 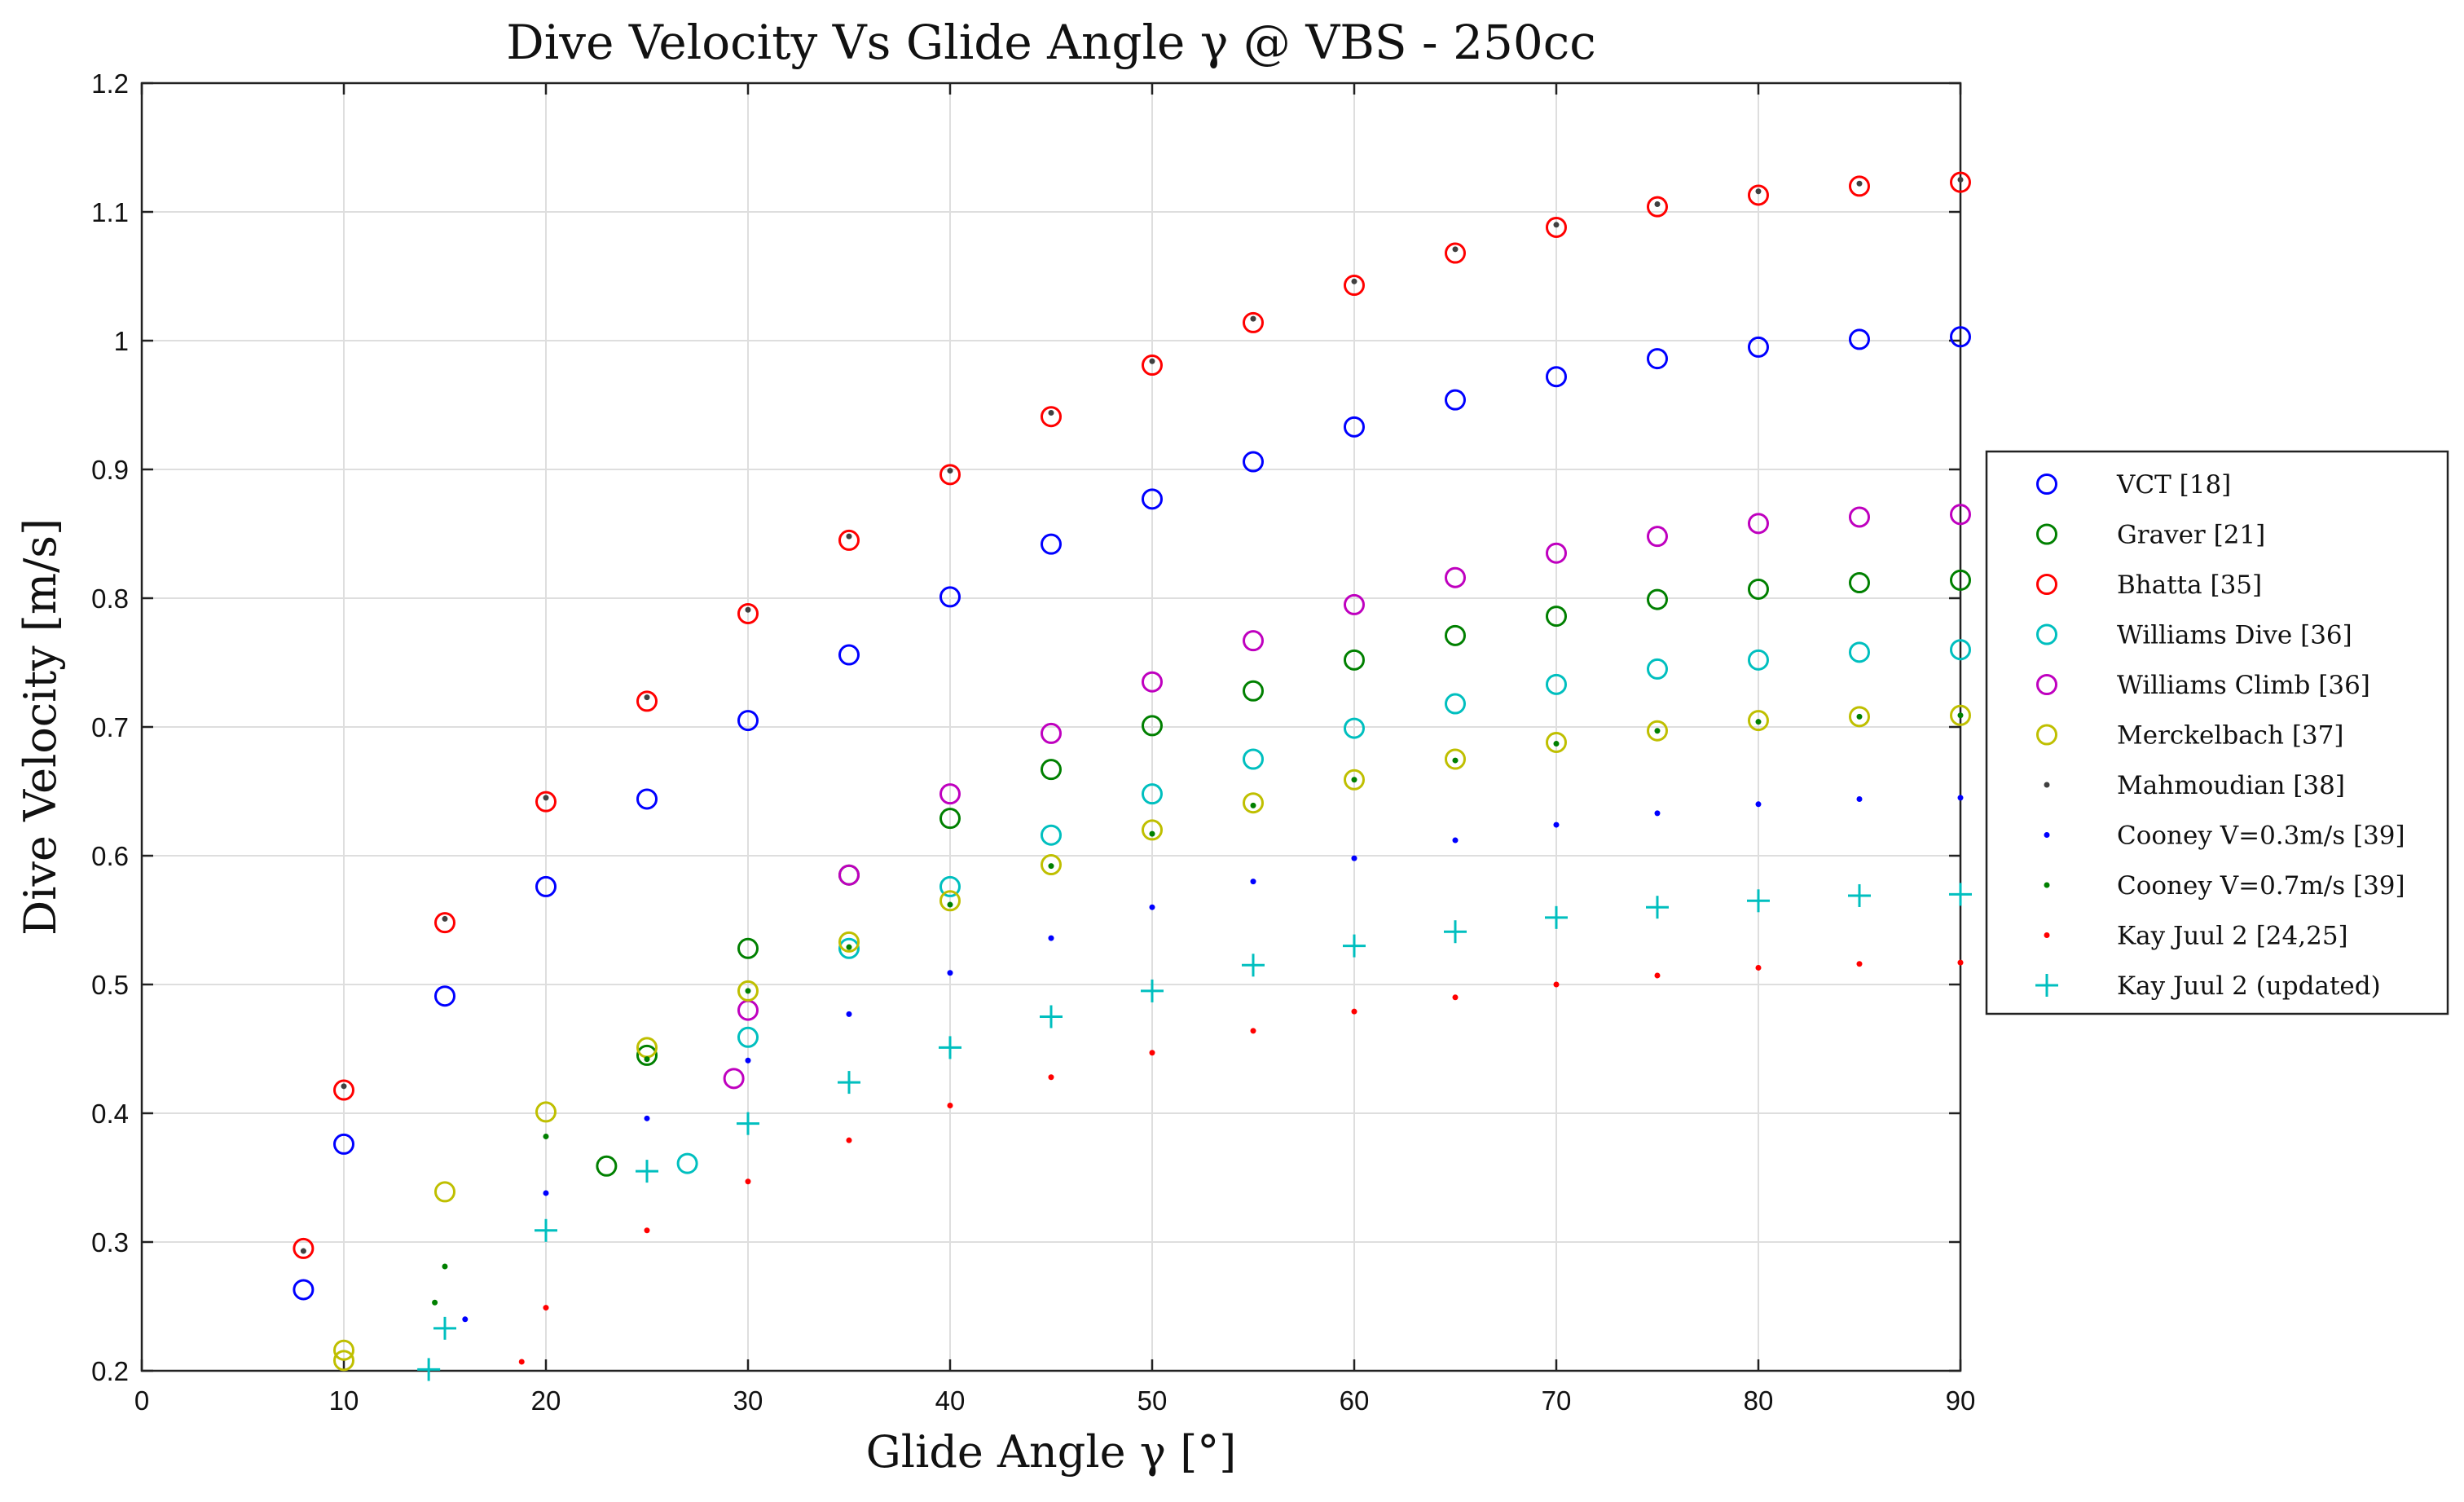 What do you see at coordinates (110, 599) in the screenshot?
I see `y-tick-label: 0.8` at bounding box center [110, 599].